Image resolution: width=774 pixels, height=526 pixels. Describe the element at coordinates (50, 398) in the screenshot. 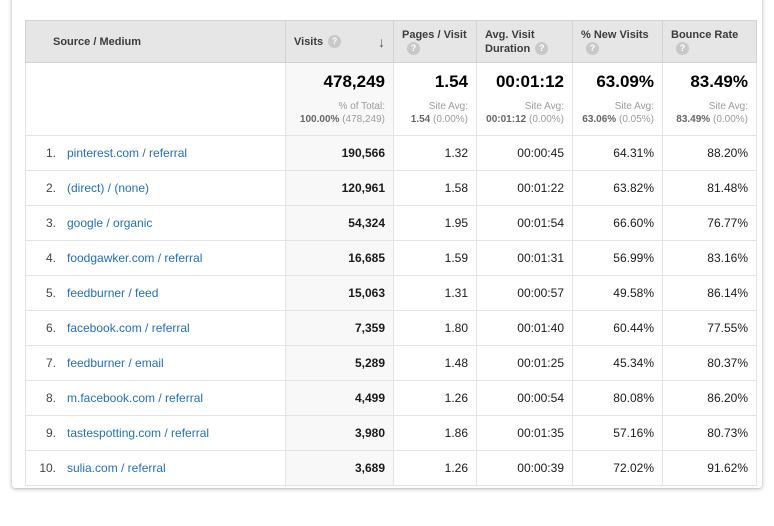

I see `row-rank: 8.` at that location.